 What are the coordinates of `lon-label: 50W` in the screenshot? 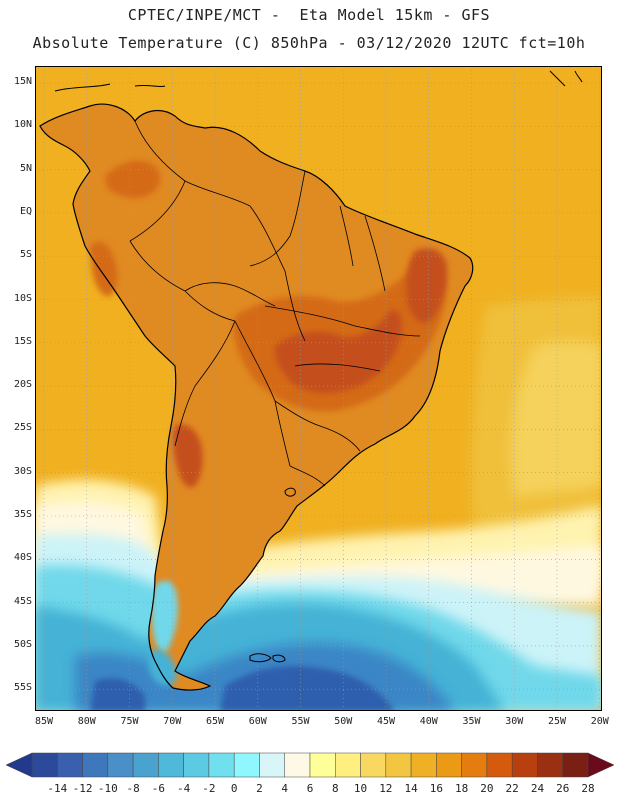 It's located at (343, 721).